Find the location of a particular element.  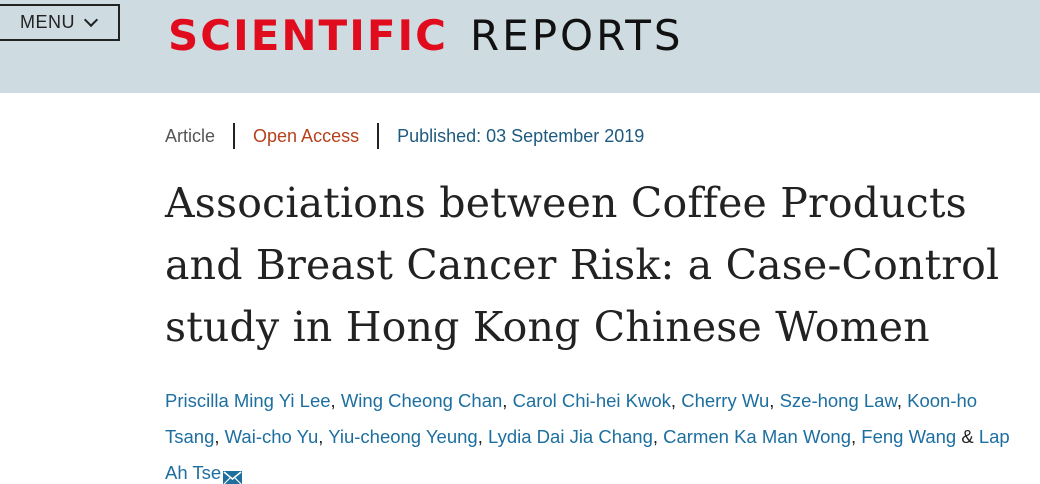

logo-scientific: SCIENTIFIC is located at coordinates (308, 35).